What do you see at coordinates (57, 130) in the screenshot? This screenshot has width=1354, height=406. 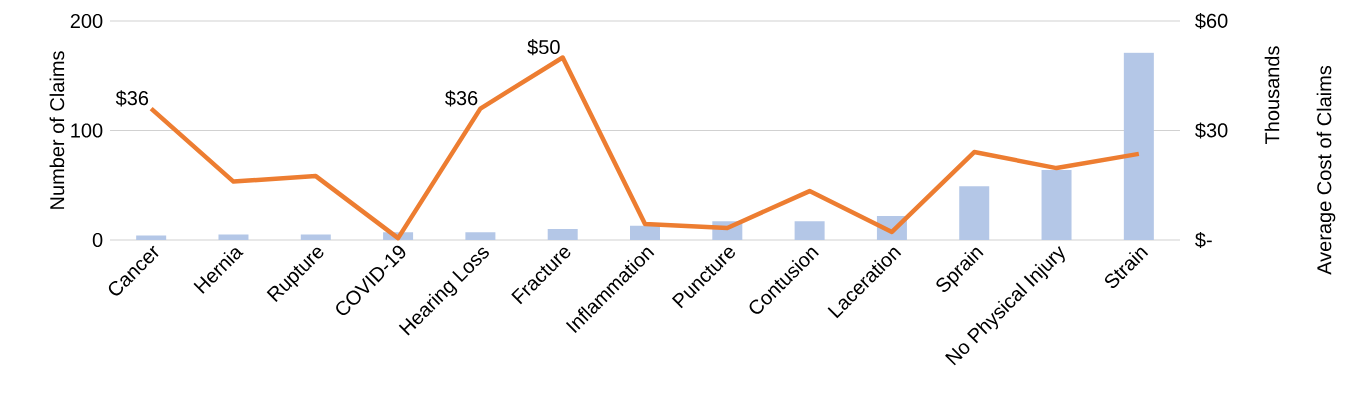 I see `y-axis-title: Number of Claims` at bounding box center [57, 130].